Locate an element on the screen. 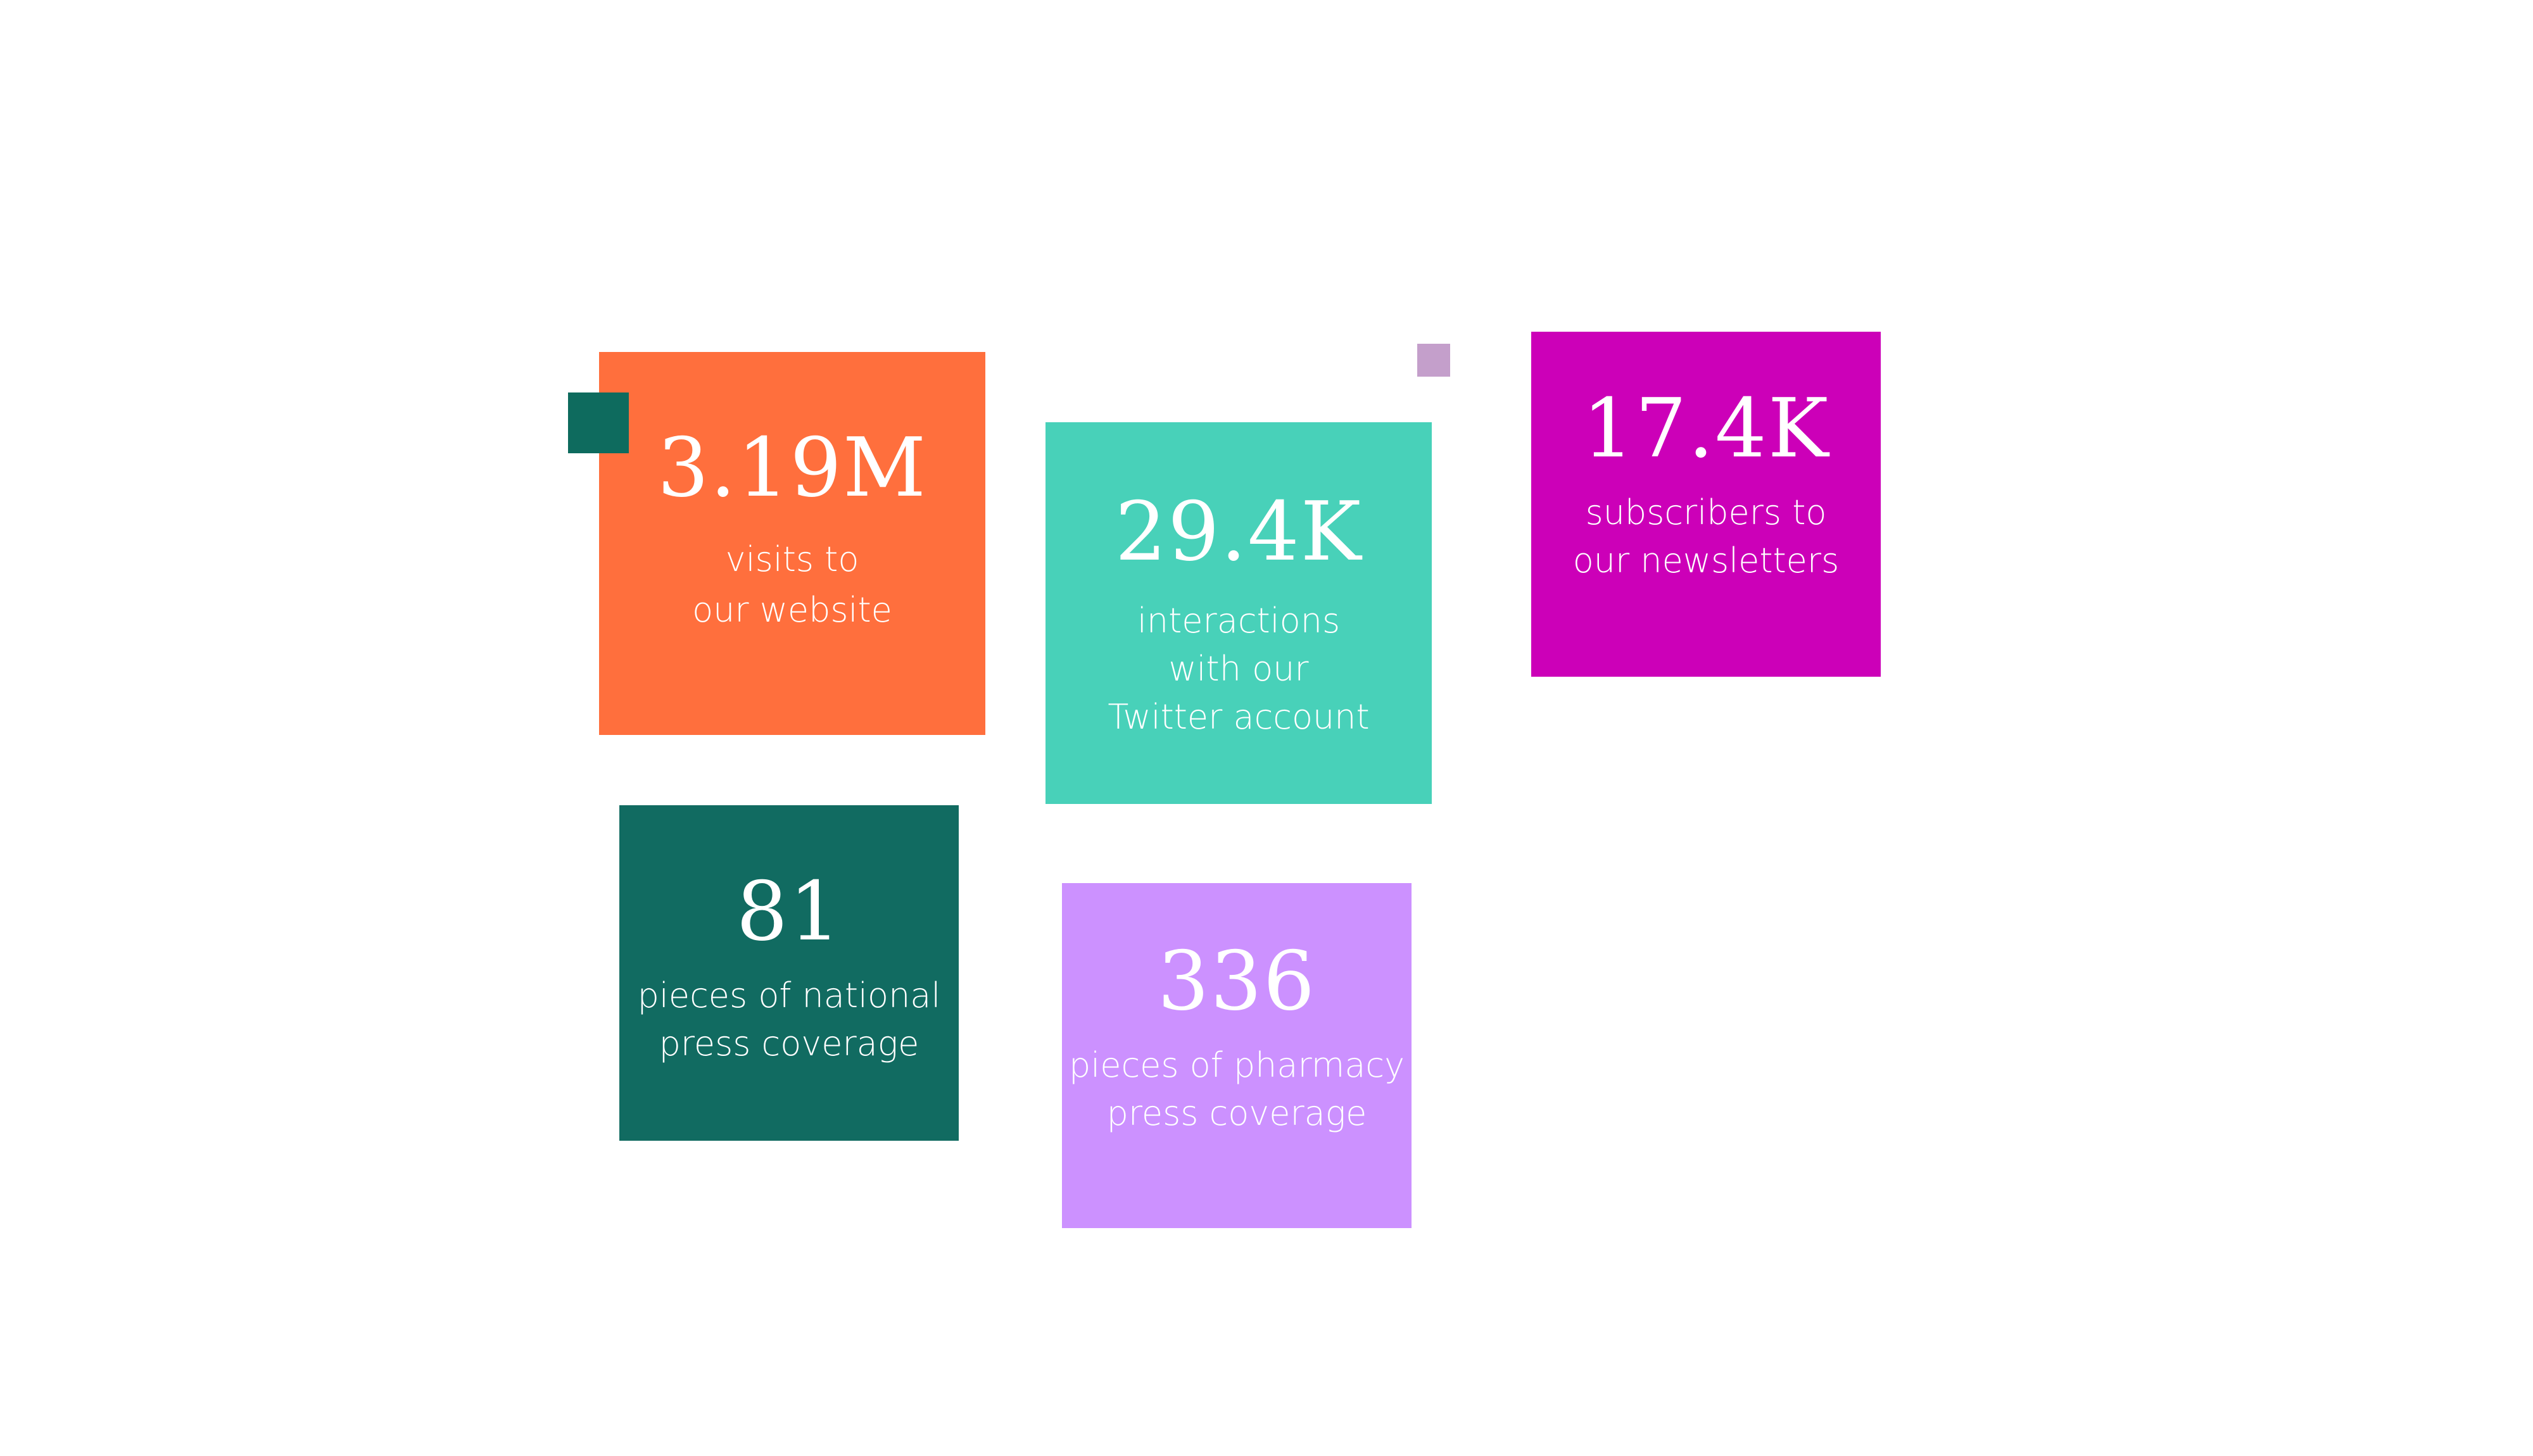  stat-value: 3.19M is located at coordinates (792, 468).